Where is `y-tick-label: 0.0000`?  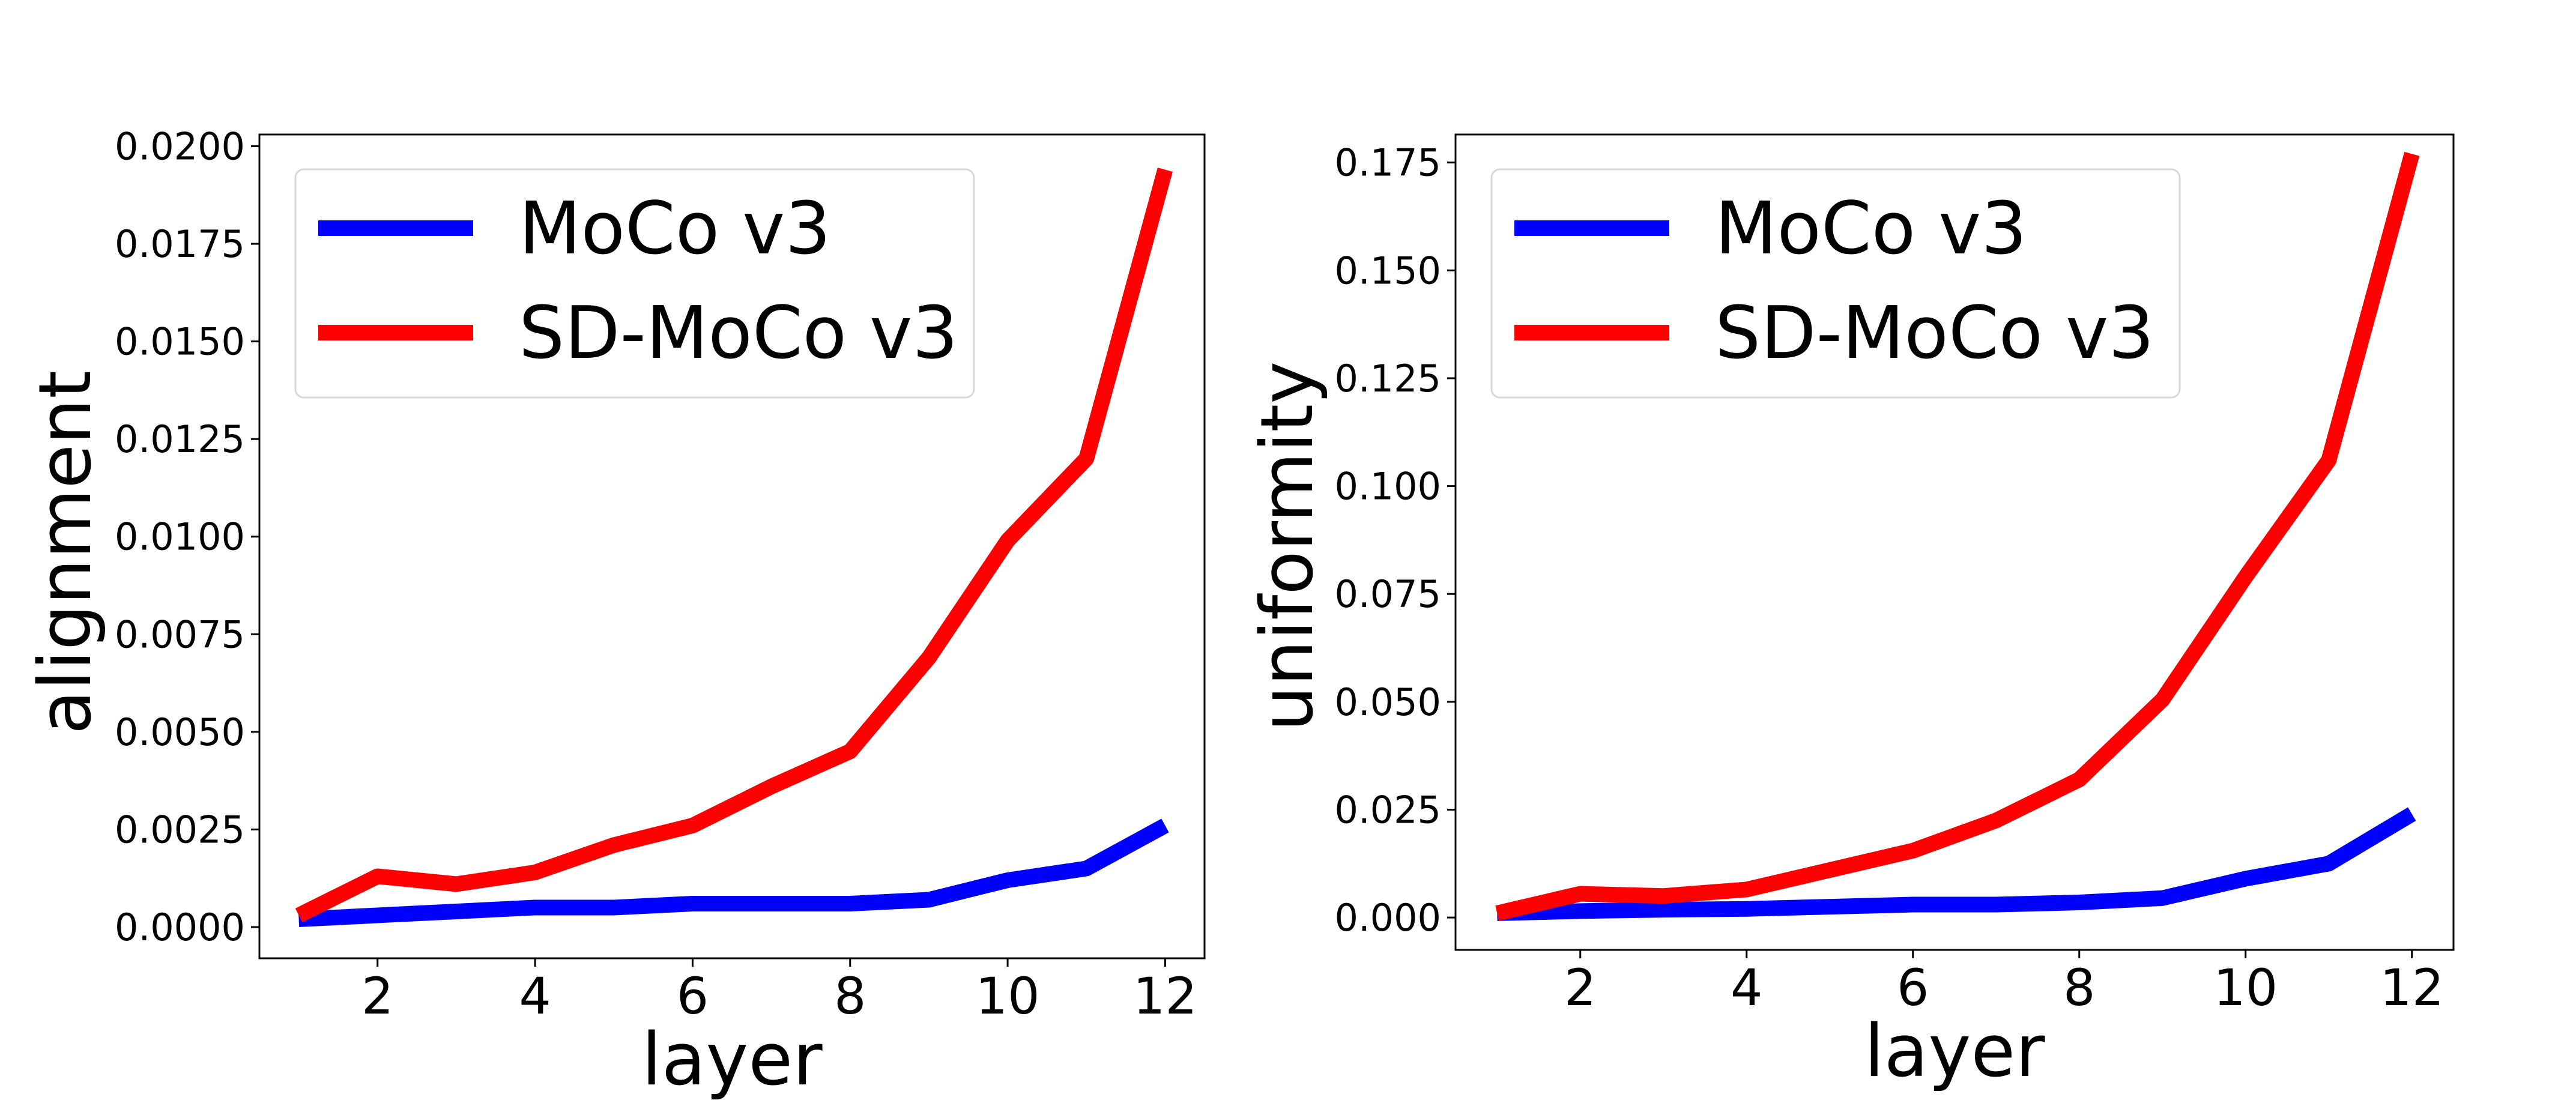
y-tick-label: 0.0000 is located at coordinates (180, 927).